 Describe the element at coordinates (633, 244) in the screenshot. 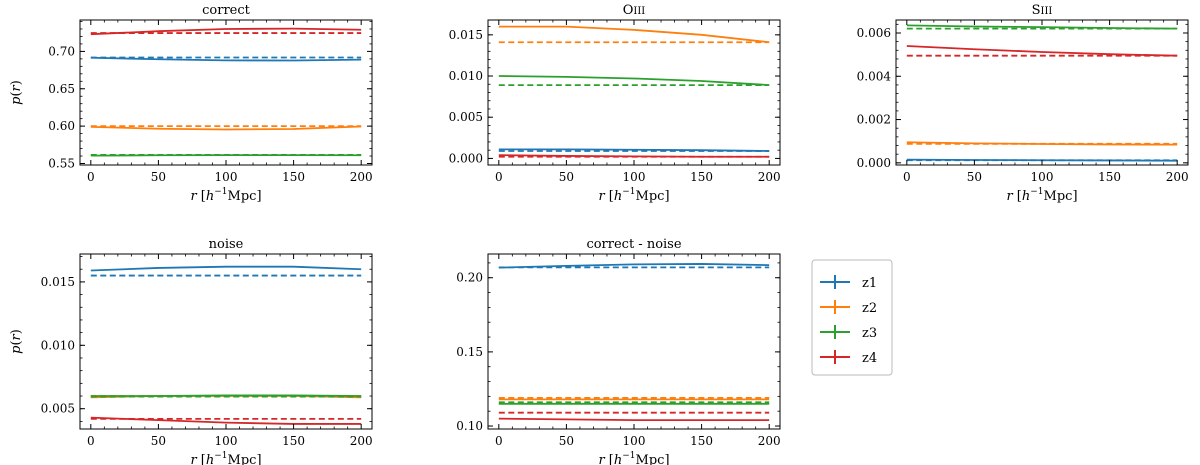

I see `panel-title: correct - noise` at that location.